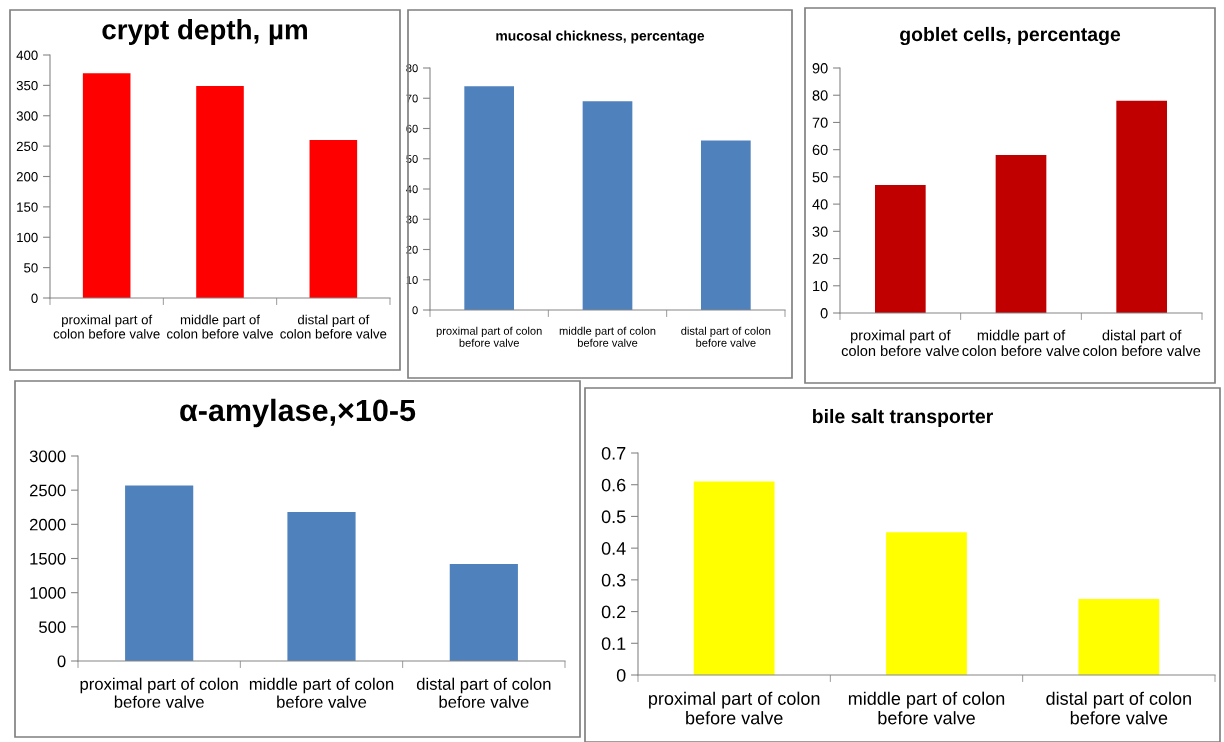 The width and height of the screenshot is (1224, 742). What do you see at coordinates (47, 524) in the screenshot?
I see `y-tick-label: 2000` at bounding box center [47, 524].